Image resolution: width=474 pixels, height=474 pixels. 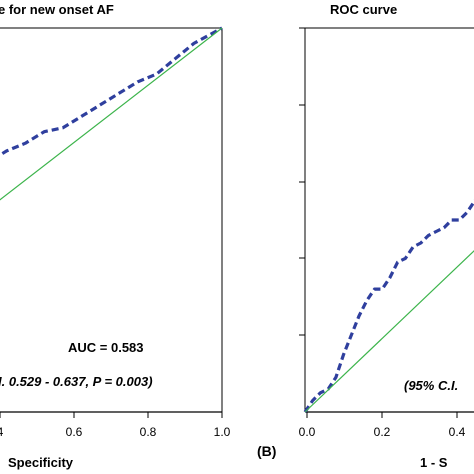 I want to click on x-tick-label: 0.6, so click(x=74, y=432).